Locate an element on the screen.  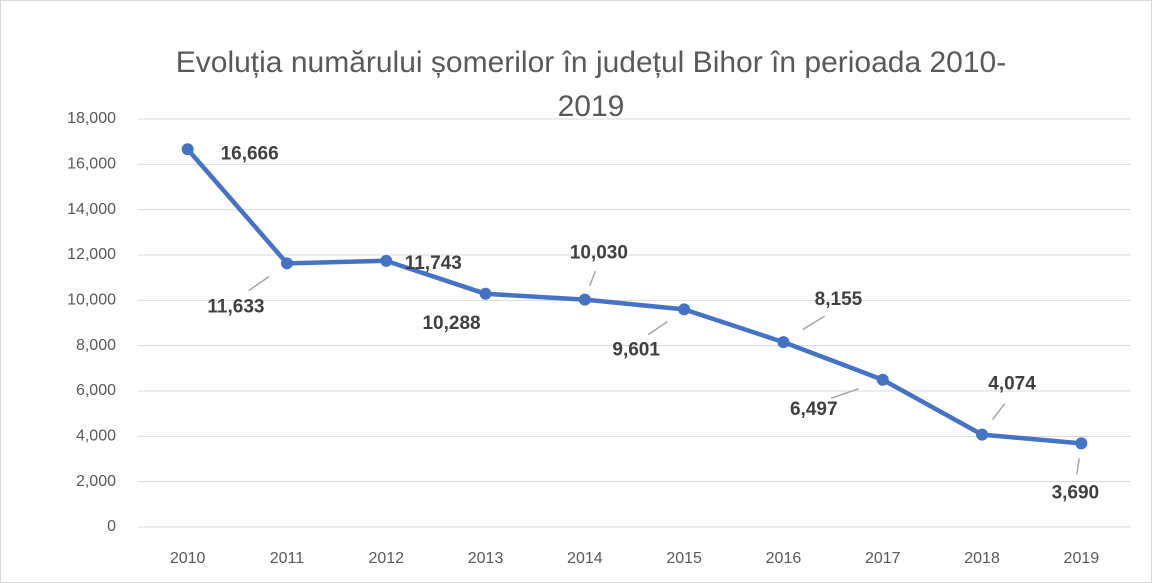
y-tick-label: 16,000 is located at coordinates (91, 164).